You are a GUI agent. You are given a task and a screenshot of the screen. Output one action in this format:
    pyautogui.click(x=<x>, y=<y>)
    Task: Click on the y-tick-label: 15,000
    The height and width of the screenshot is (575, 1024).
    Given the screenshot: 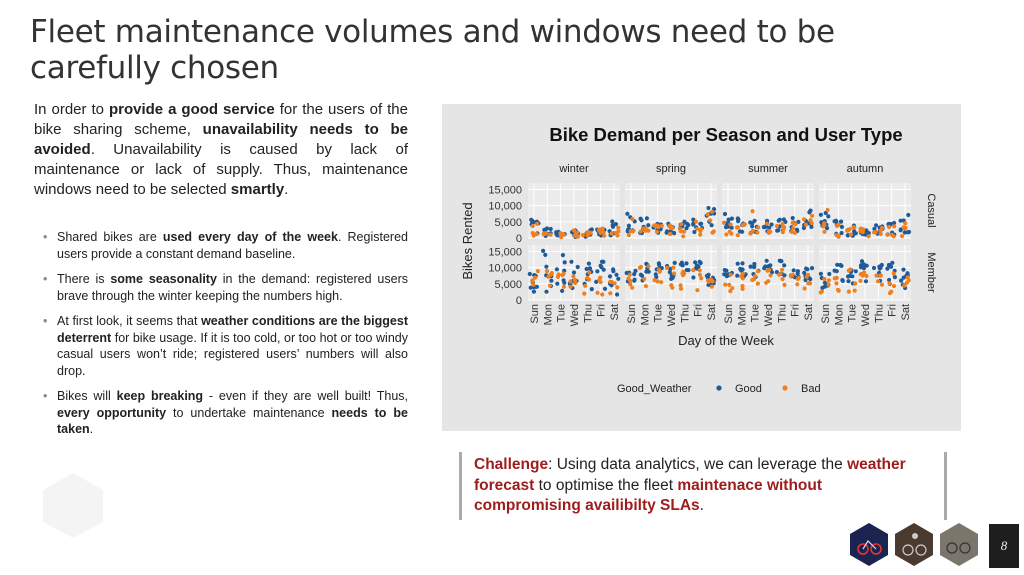 What is the action you would take?
    pyautogui.click(x=505, y=190)
    